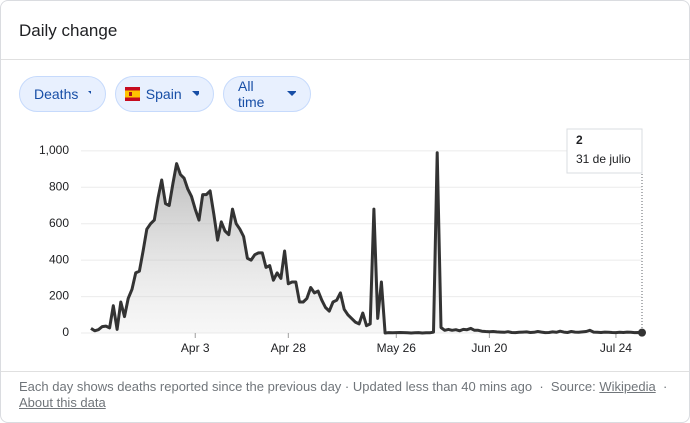  What do you see at coordinates (616, 348) in the screenshot?
I see `x-tick-label: Jul 24` at bounding box center [616, 348].